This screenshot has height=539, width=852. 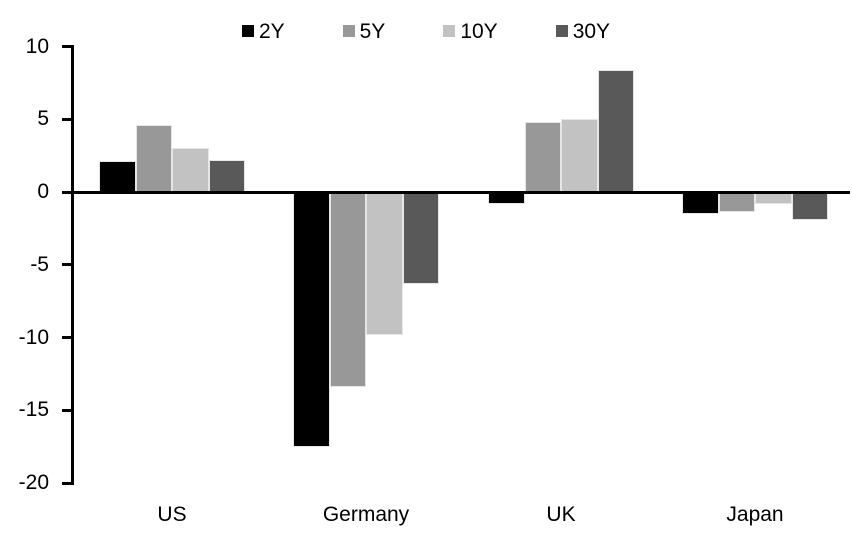 What do you see at coordinates (479, 31) in the screenshot?
I see `legend-label-10y: 10Y` at bounding box center [479, 31].